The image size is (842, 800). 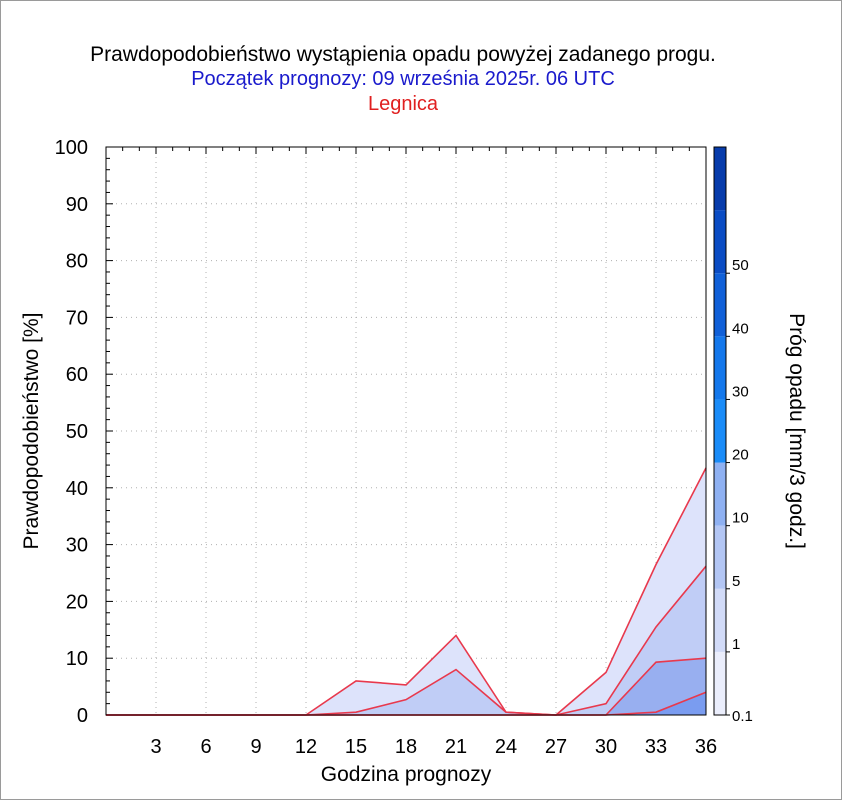 I want to click on y-tick-label: 100, so click(x=71, y=148).